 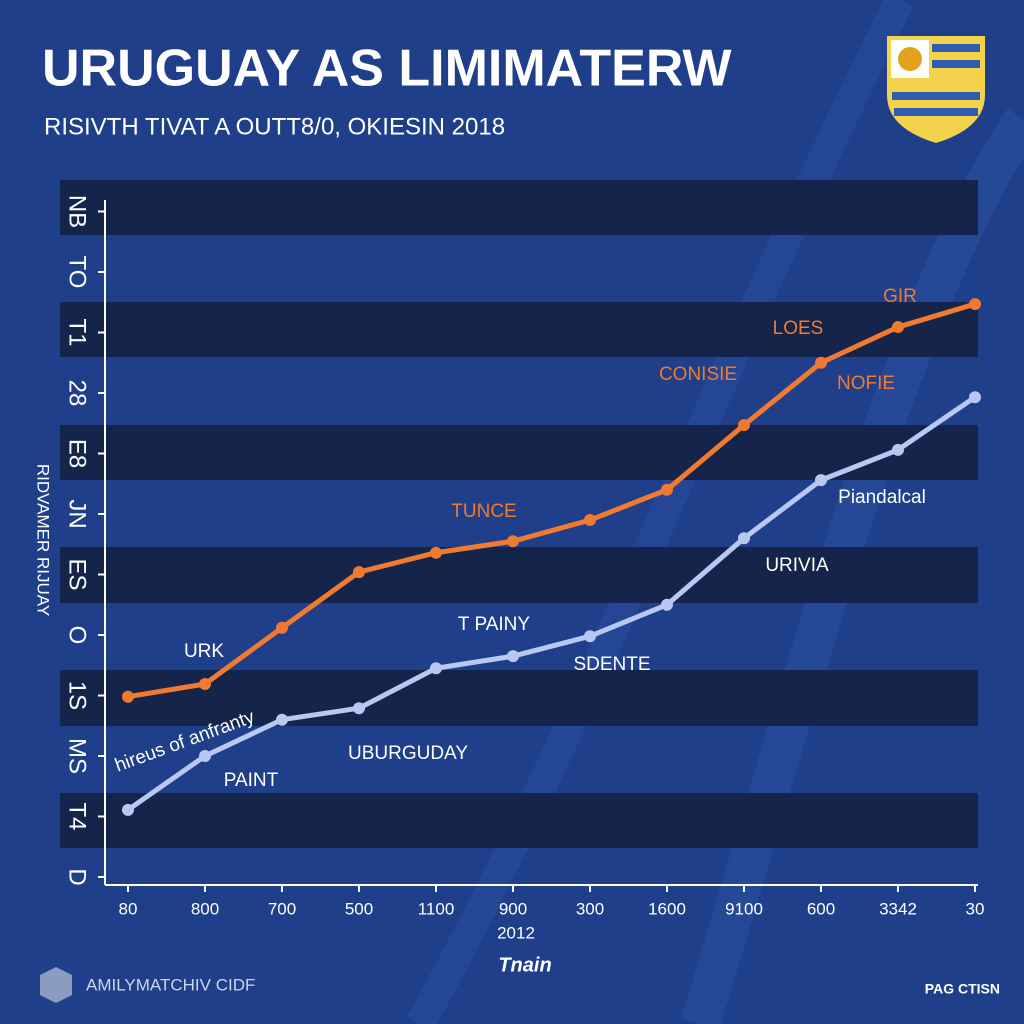 I want to click on y-tick-label: ES, so click(x=77, y=574).